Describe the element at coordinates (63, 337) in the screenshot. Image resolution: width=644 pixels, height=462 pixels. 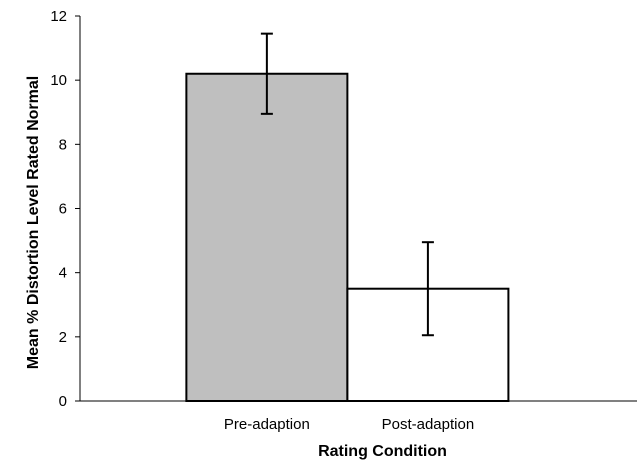
I see `y-tick-label: 2` at that location.